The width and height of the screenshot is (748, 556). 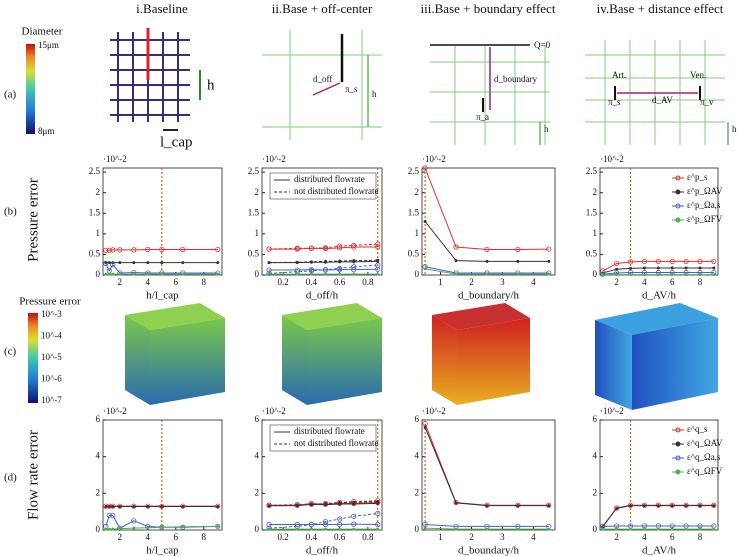 I want to click on legend-label: ε^p_s, so click(x=697, y=177).